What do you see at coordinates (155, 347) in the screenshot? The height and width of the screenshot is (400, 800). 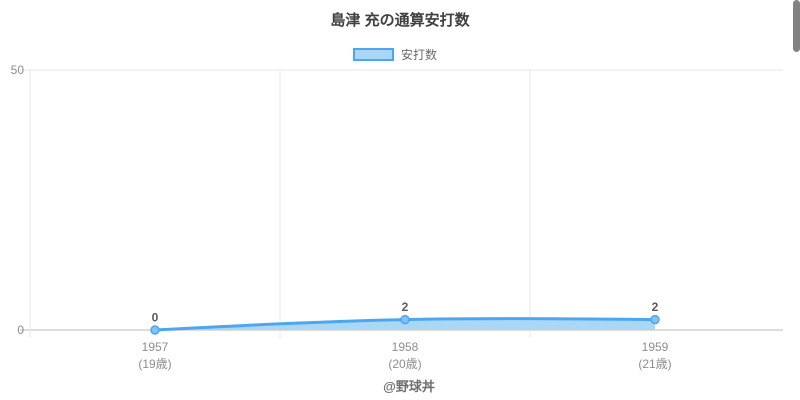 I see `x-tick-label-year: 1957` at bounding box center [155, 347].